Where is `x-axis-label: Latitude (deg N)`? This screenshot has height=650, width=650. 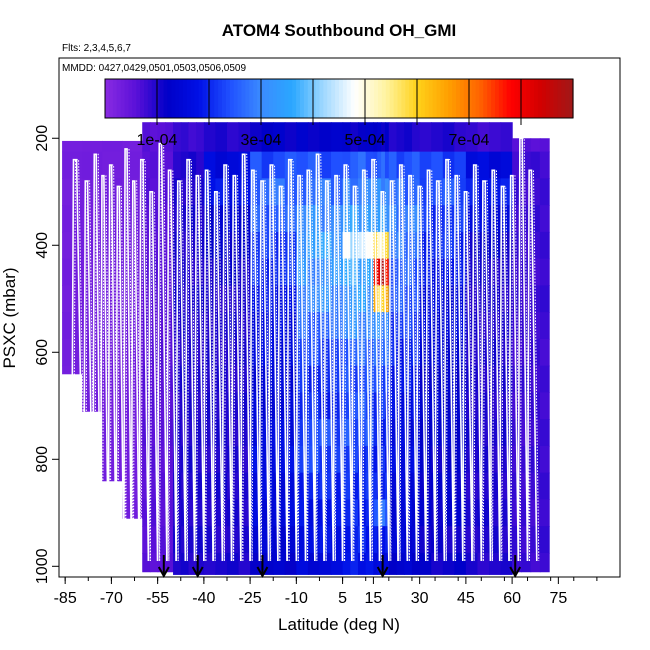 x-axis-label: Latitude (deg N) is located at coordinates (339, 624).